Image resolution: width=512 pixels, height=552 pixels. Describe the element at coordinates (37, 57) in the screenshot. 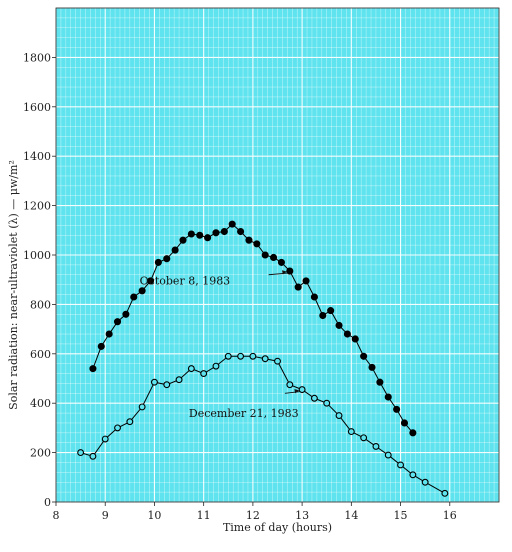

I see `y-tick-label: 1800` at that location.